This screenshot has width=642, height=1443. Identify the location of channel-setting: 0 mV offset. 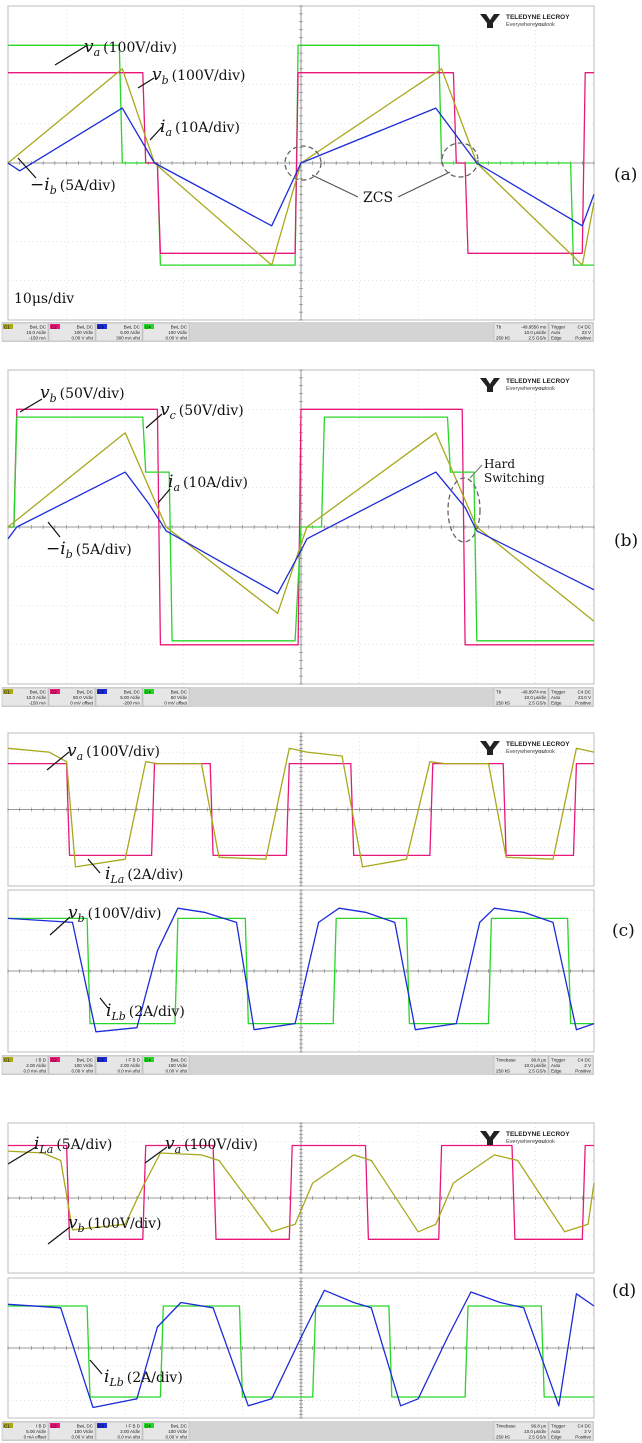
(81, 703).